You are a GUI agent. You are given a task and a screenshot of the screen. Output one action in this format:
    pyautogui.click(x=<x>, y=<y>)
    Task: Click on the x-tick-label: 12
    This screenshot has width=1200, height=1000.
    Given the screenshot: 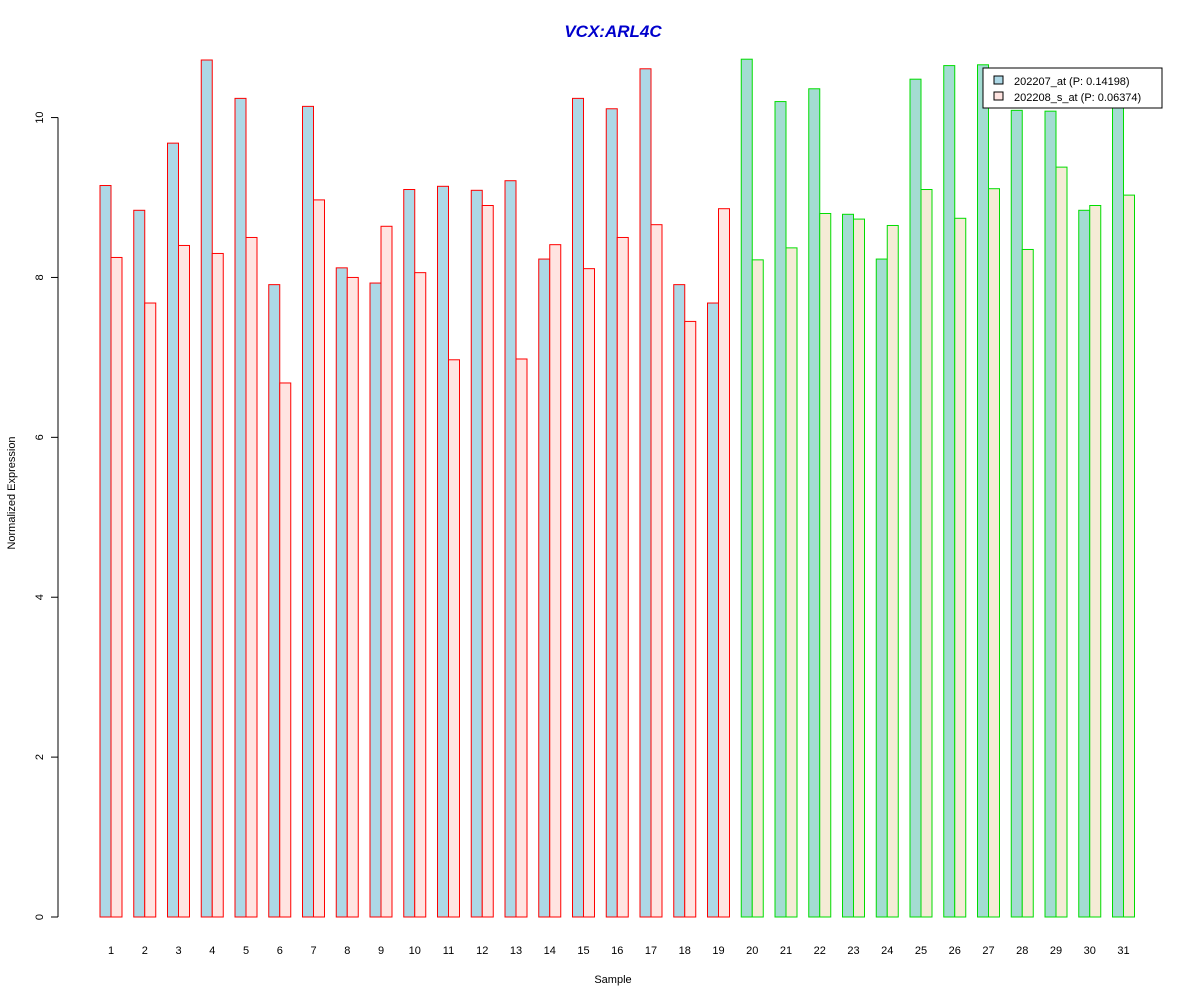 What is the action you would take?
    pyautogui.click(x=482, y=951)
    